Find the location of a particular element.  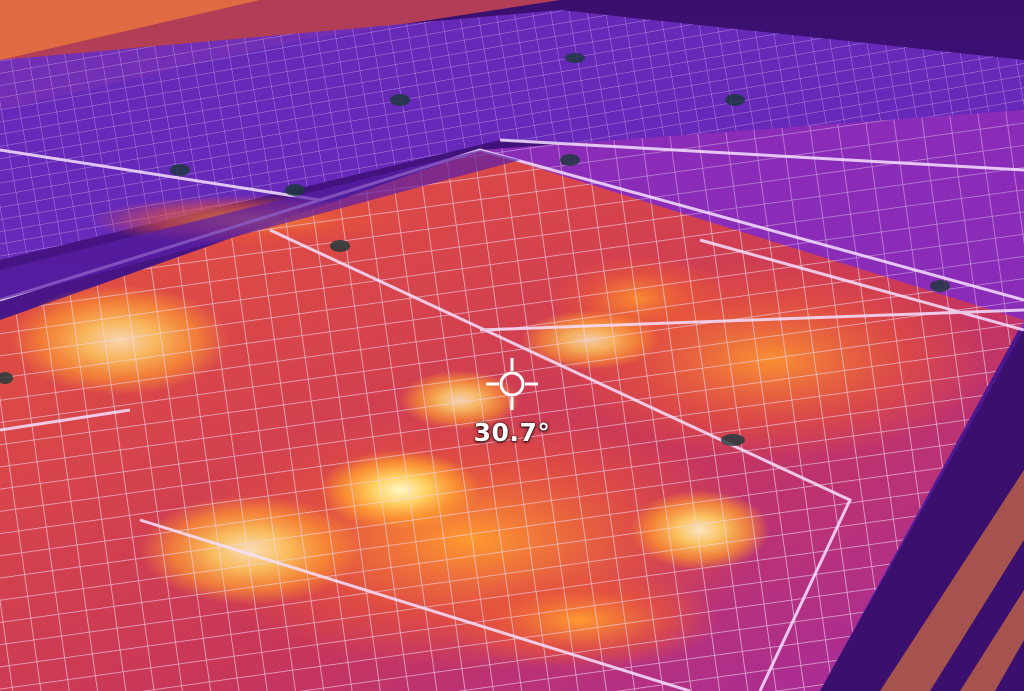

crosshair-icon is located at coordinates (512, 384).